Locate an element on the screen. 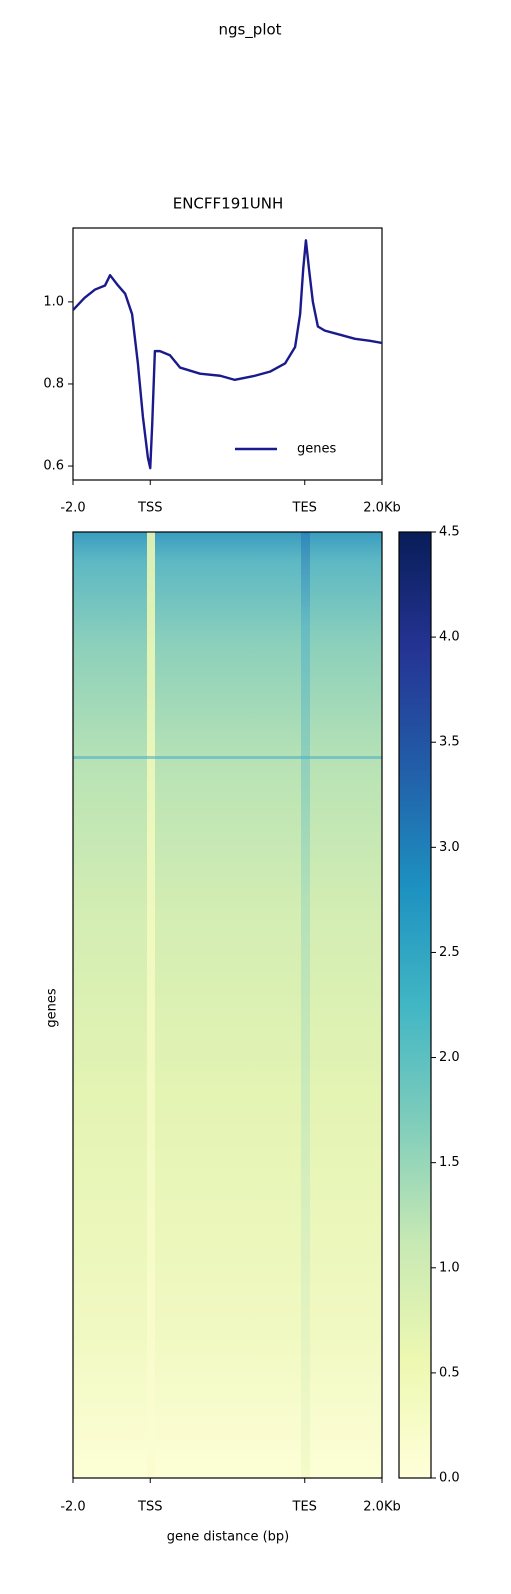 The image size is (511, 1594). plot-frame is located at coordinates (227, 354).